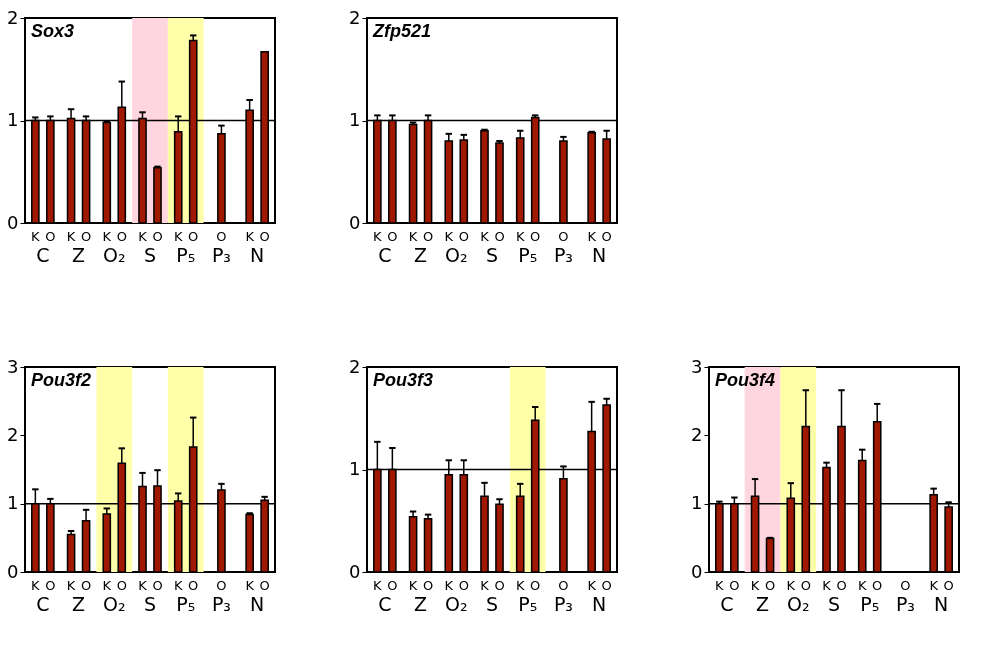 The image size is (1006, 658). Describe the element at coordinates (402, 31) in the screenshot. I see `chart-title: Zfp521` at that location.